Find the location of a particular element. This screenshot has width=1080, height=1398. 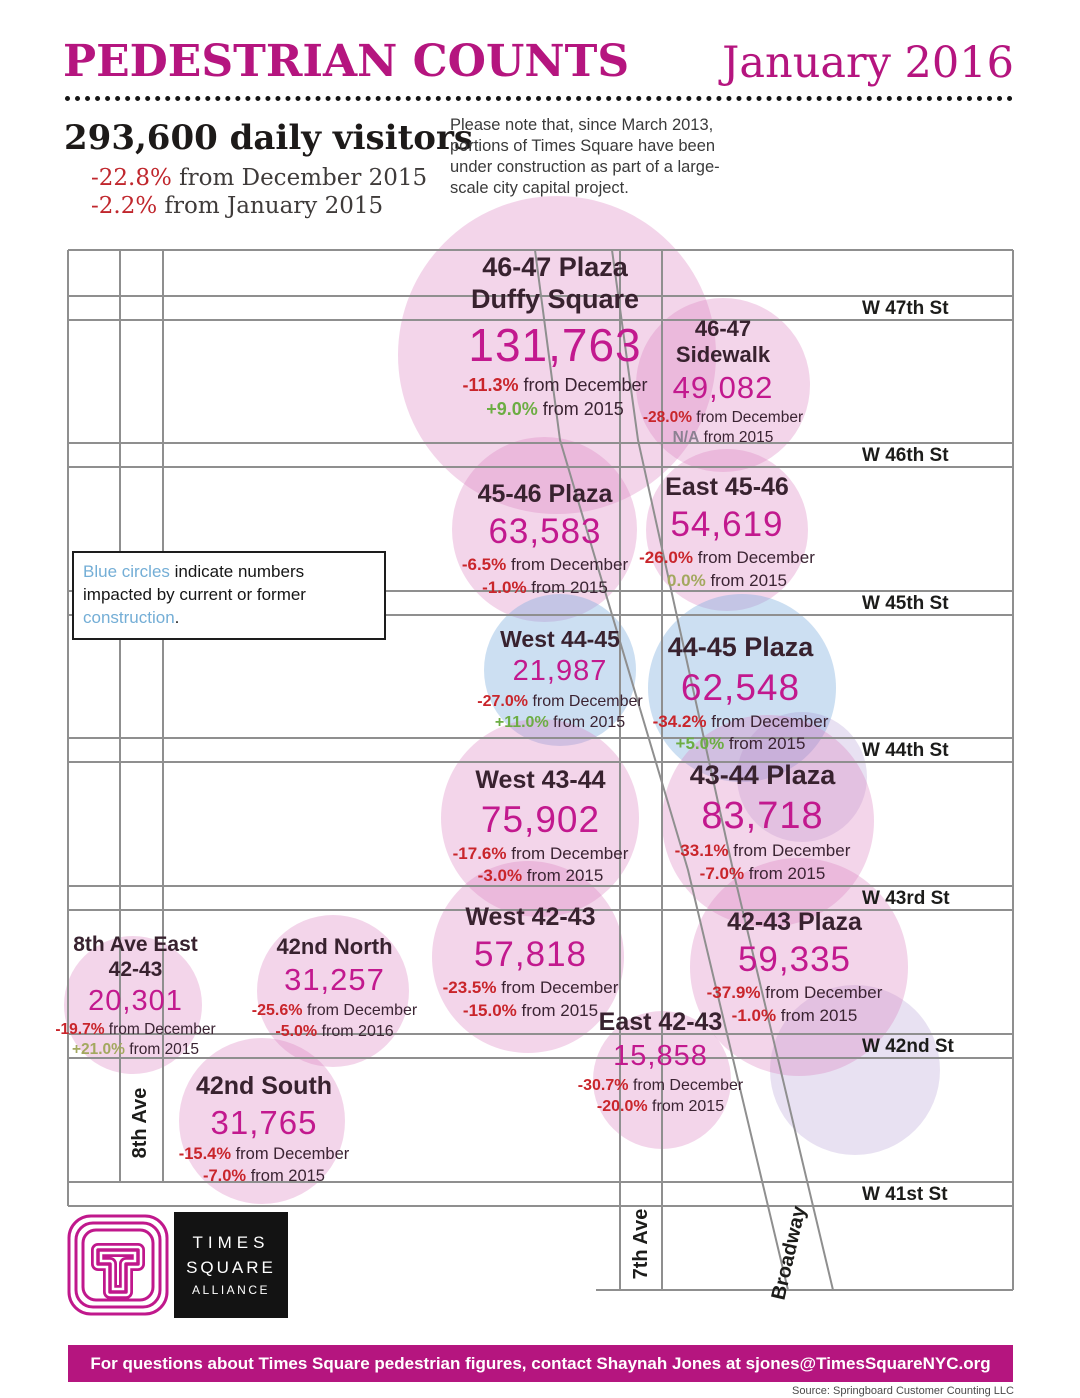

bubble-42nd-north is located at coordinates (333, 991).